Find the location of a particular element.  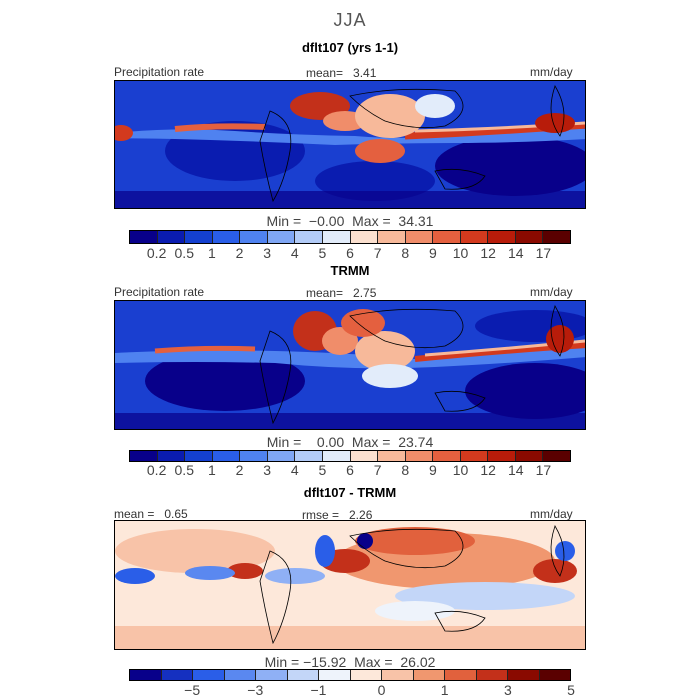

panel-1-mean-label: mean= 3.41 is located at coordinates (341, 73).